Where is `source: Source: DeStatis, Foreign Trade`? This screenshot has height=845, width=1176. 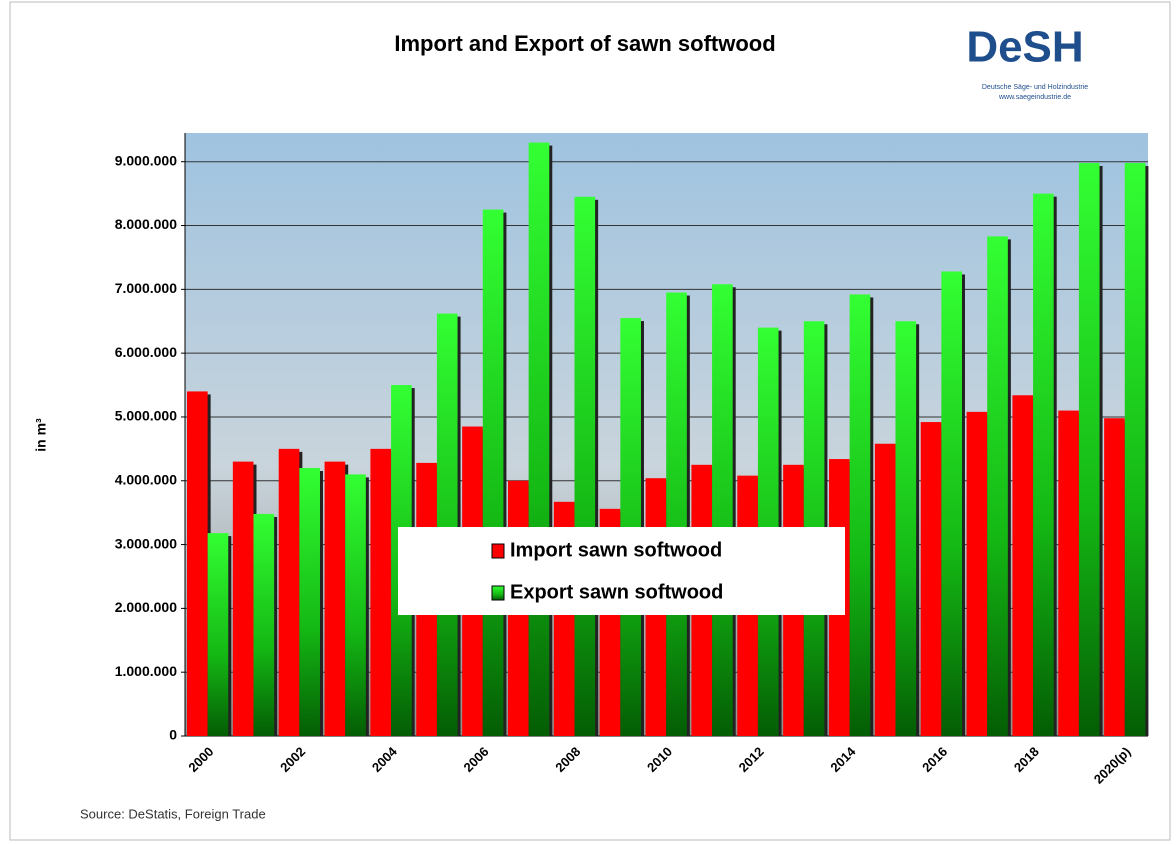 source: Source: DeStatis, Foreign Trade is located at coordinates (173, 813).